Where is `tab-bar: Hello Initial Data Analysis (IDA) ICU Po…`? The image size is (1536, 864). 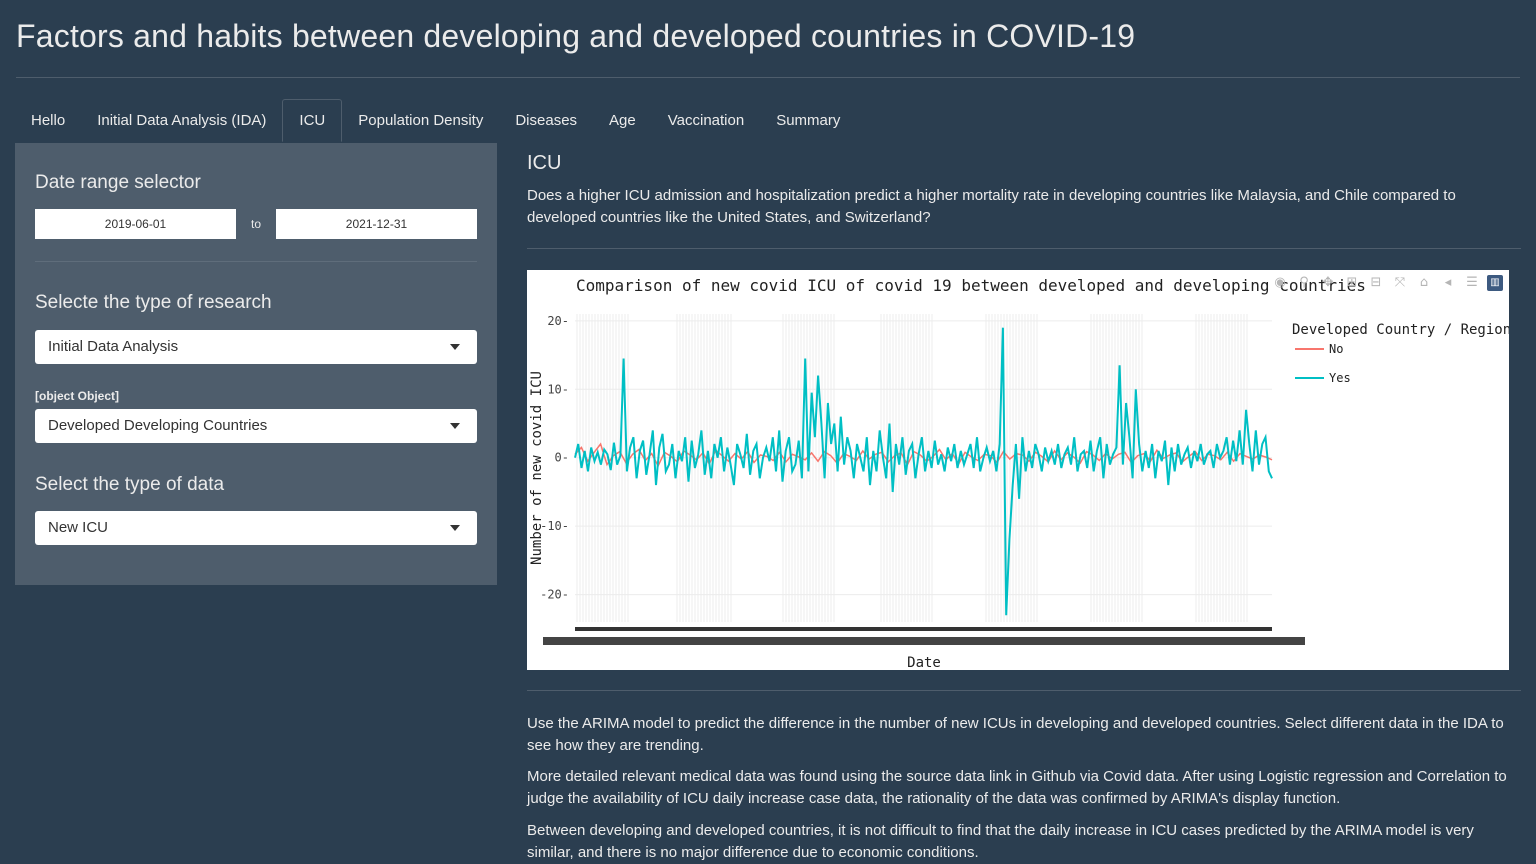
tab-bar: Hello Initial Data Analysis (IDA) ICU Po… is located at coordinates (435, 121).